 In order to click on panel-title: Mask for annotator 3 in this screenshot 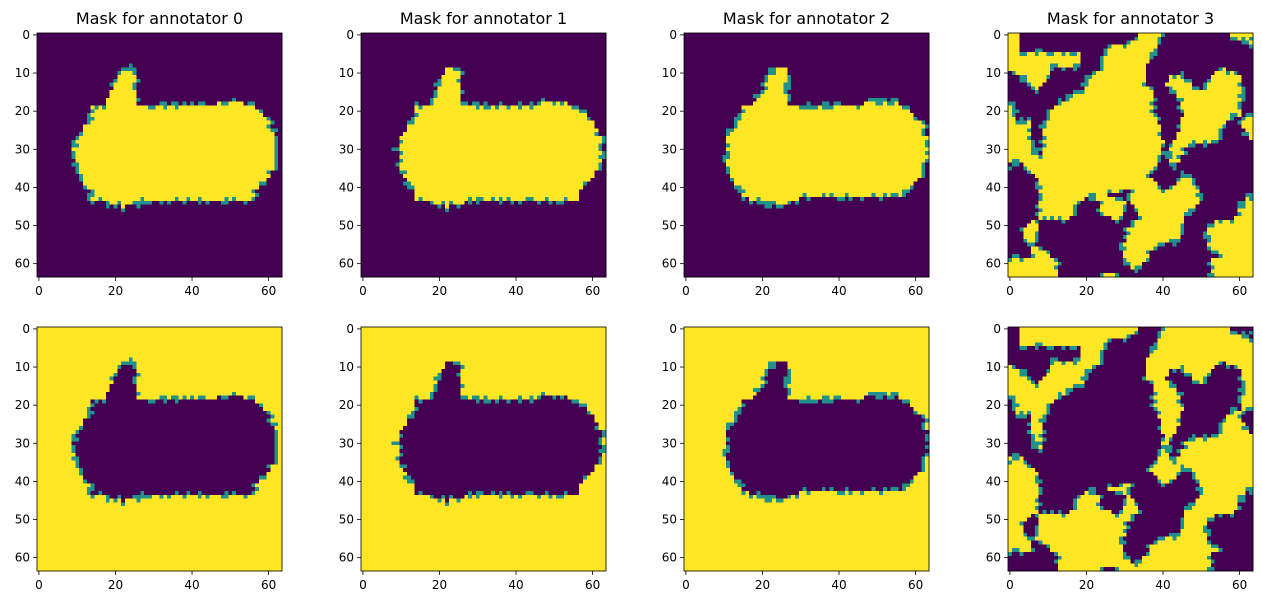, I will do `click(1130, 18)`.